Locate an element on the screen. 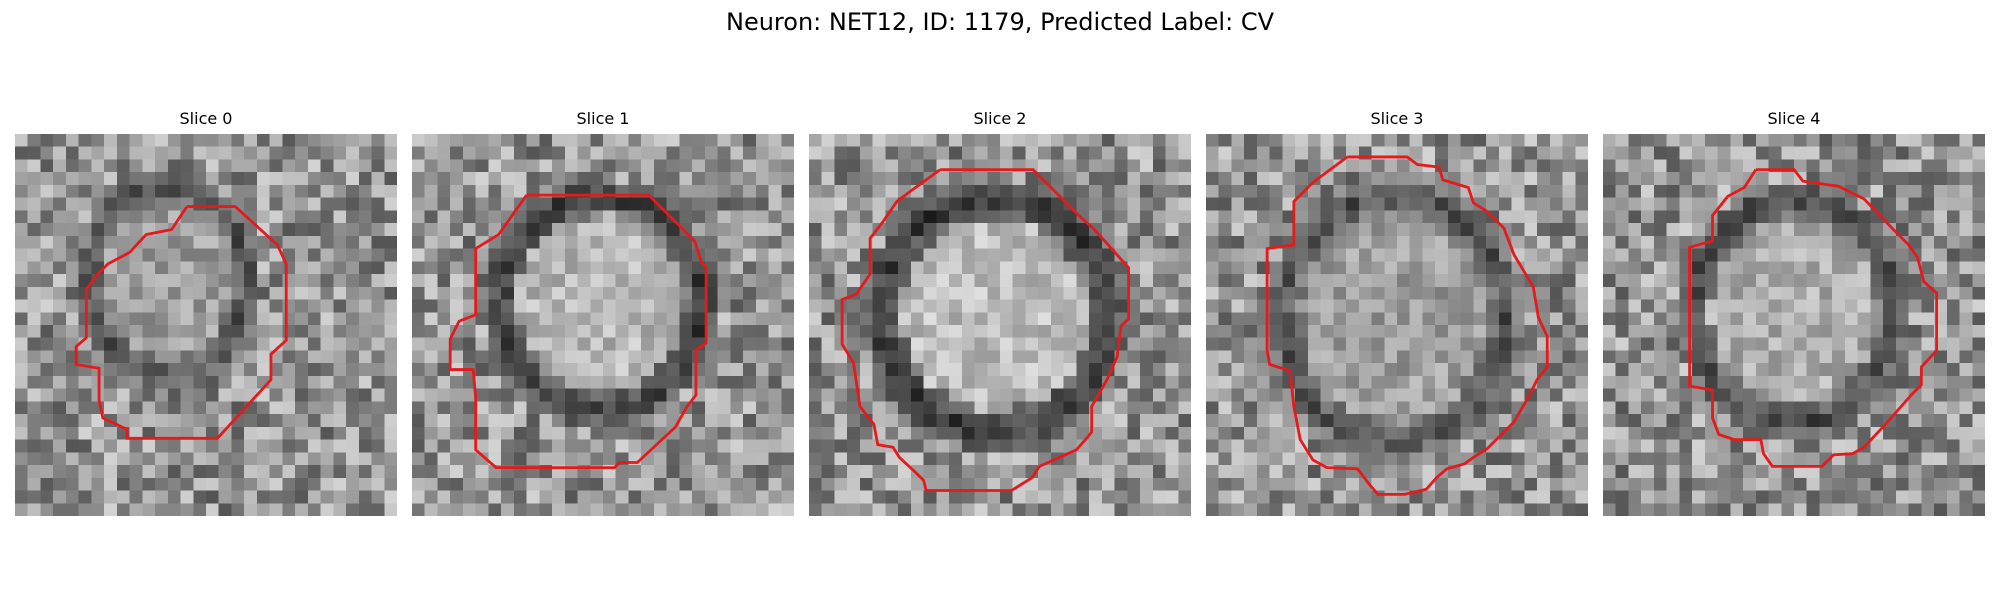 This screenshot has height=600, width=2000. slice-panel-2: Slice 2 is located at coordinates (1000, 311).